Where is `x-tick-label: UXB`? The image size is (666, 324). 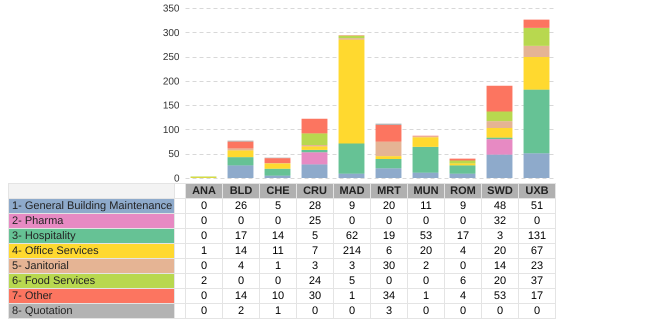
x-tick-label: UXB is located at coordinates (537, 191).